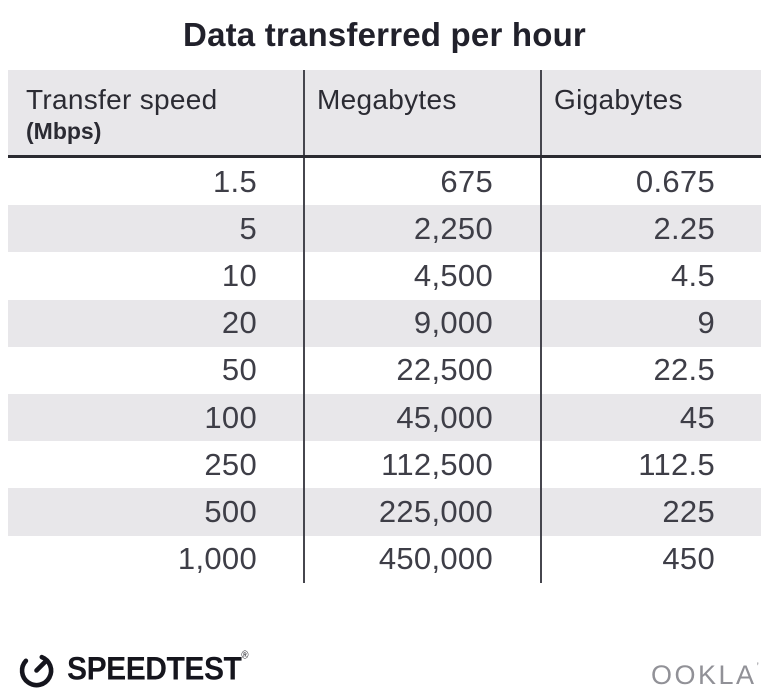 This screenshot has width=769, height=698. Describe the element at coordinates (650, 276) in the screenshot. I see `table-cell: 4.5` at that location.